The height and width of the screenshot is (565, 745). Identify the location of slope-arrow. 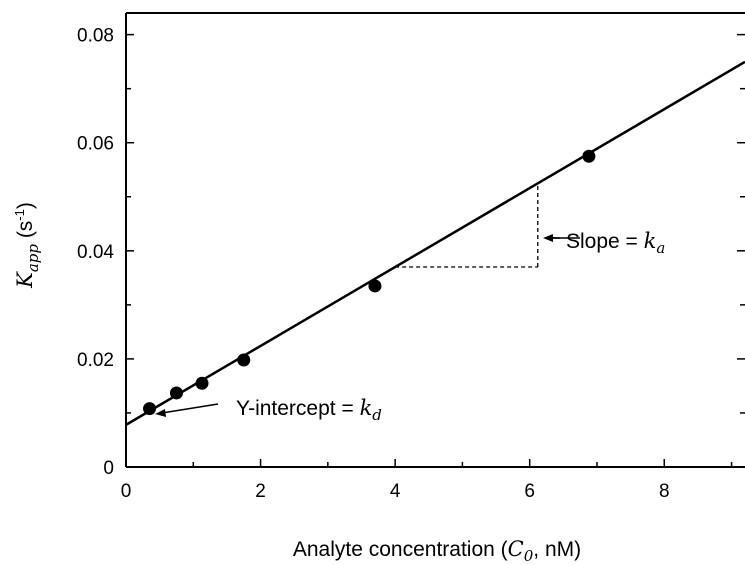
(561, 238).